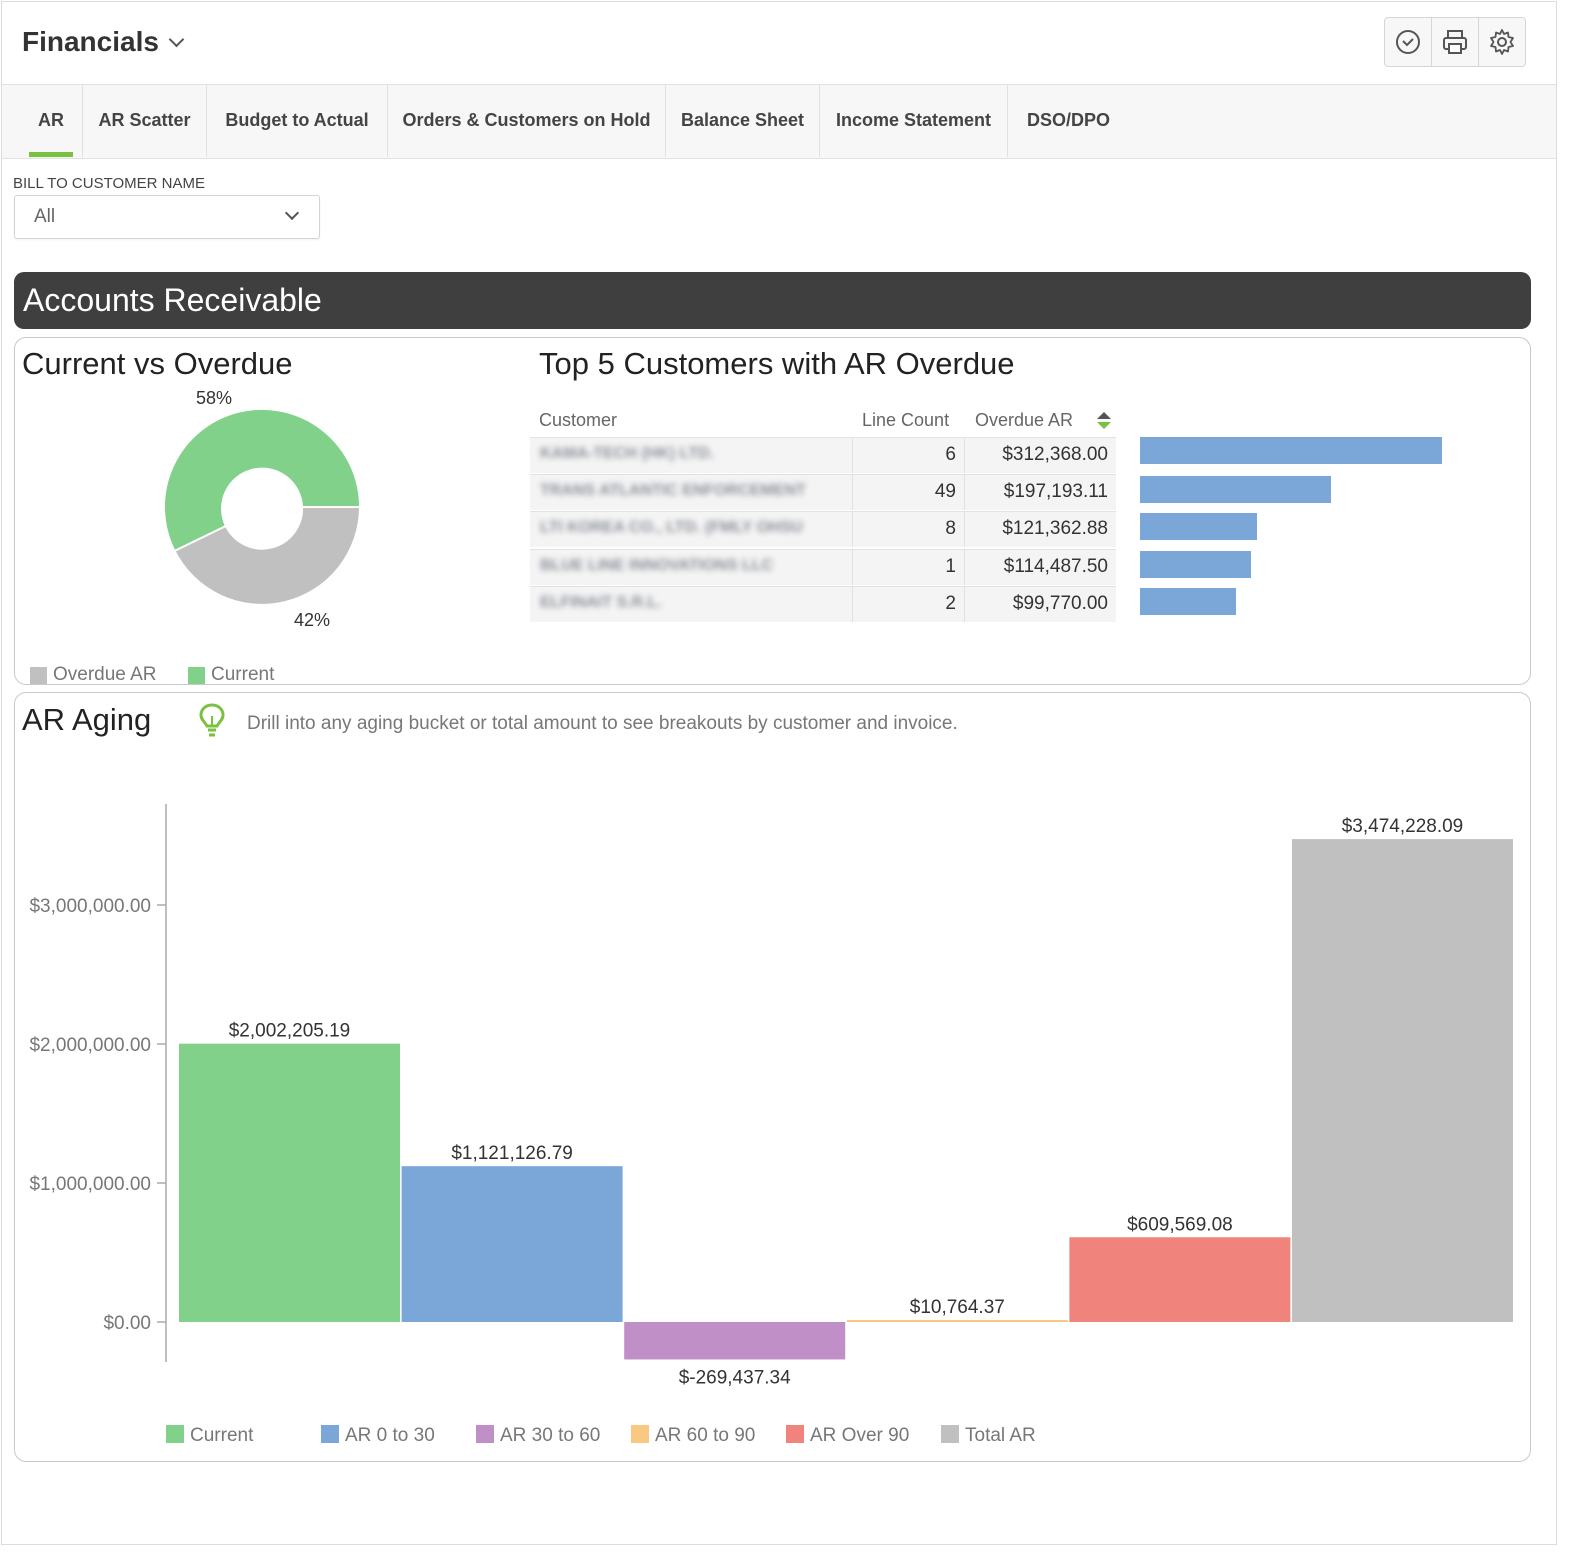 This screenshot has width=1575, height=1552. Describe the element at coordinates (945, 492) in the screenshot. I see `line-count: 49` at that location.